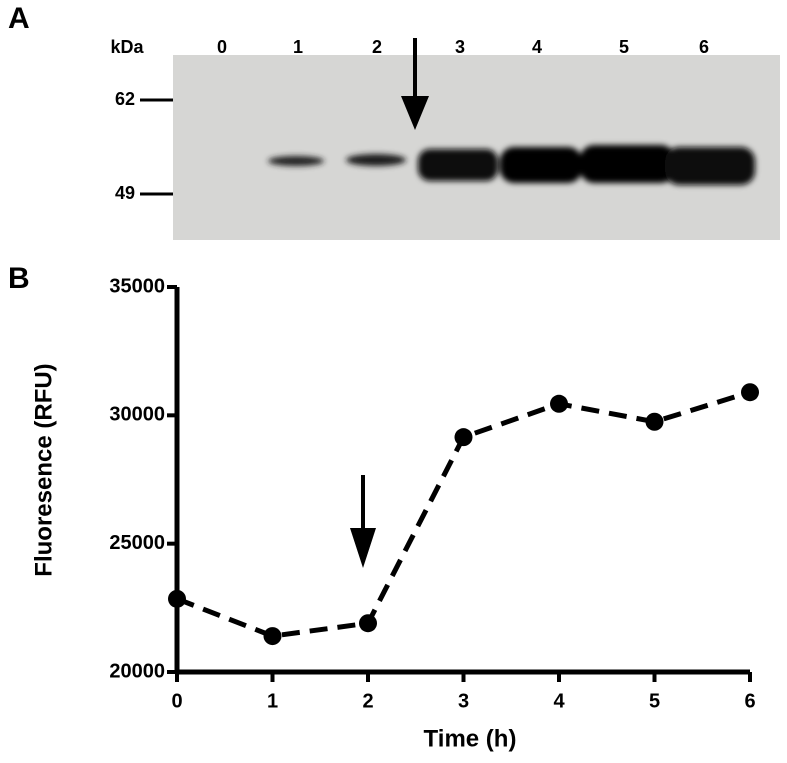  I want to click on x-tick-label: 2, so click(367, 701).